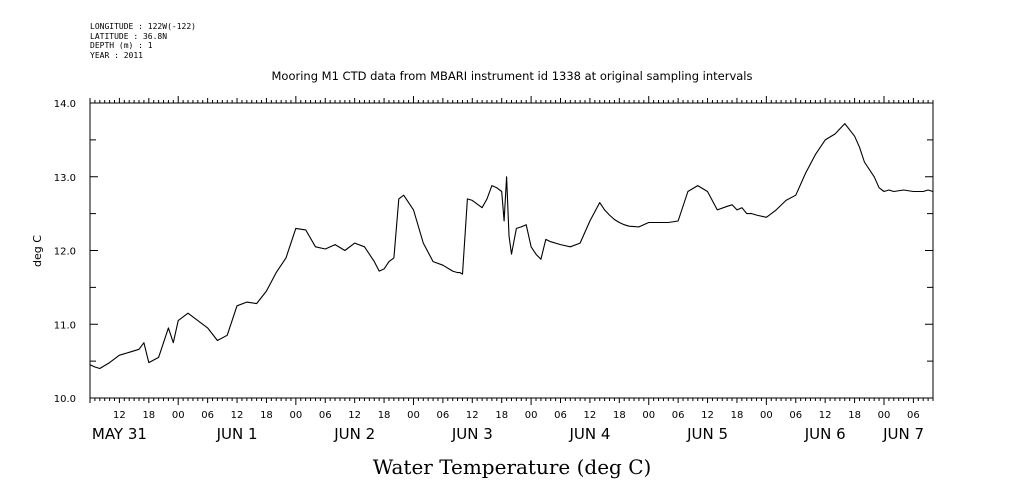 The image size is (1009, 504). Describe the element at coordinates (121, 45) in the screenshot. I see `depth-label: DEPTH (m) : 1` at that location.